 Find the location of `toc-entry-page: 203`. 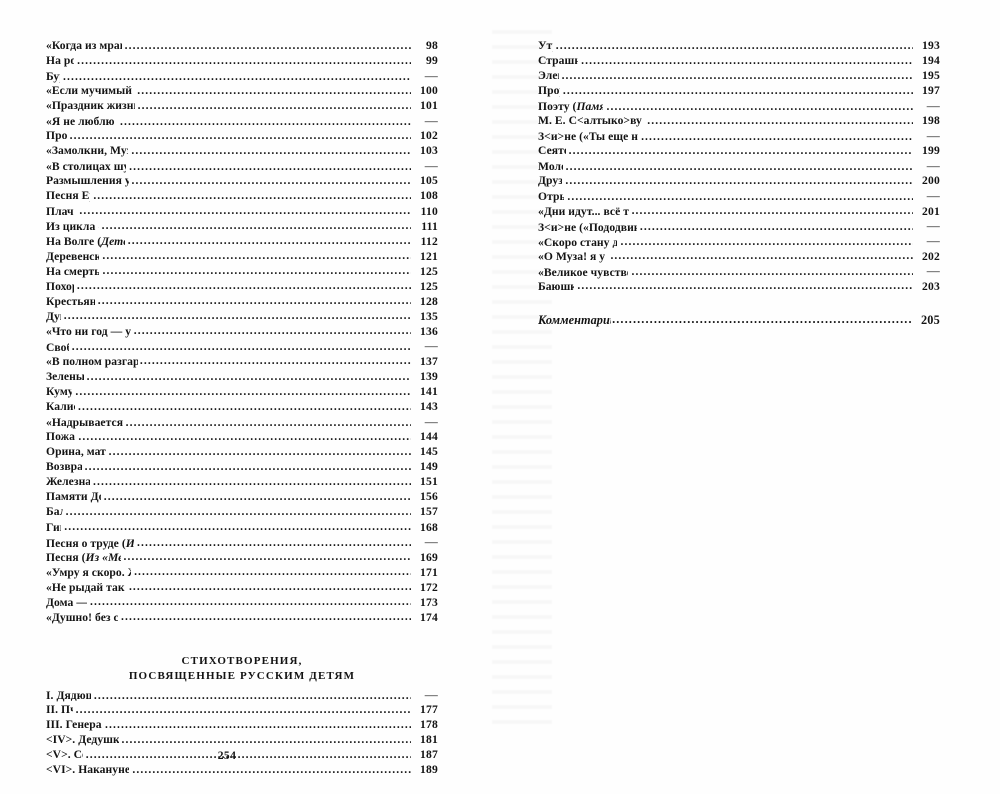

toc-entry-page: 203 is located at coordinates (931, 286).